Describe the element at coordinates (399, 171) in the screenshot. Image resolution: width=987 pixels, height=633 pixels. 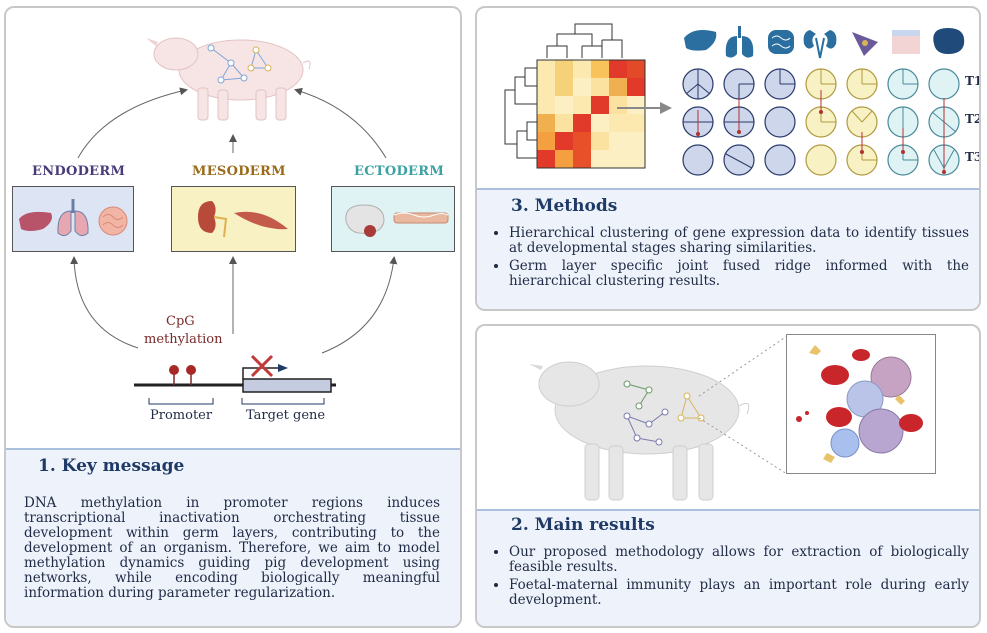
I see `ectoderm-label: ECTODERM` at that location.